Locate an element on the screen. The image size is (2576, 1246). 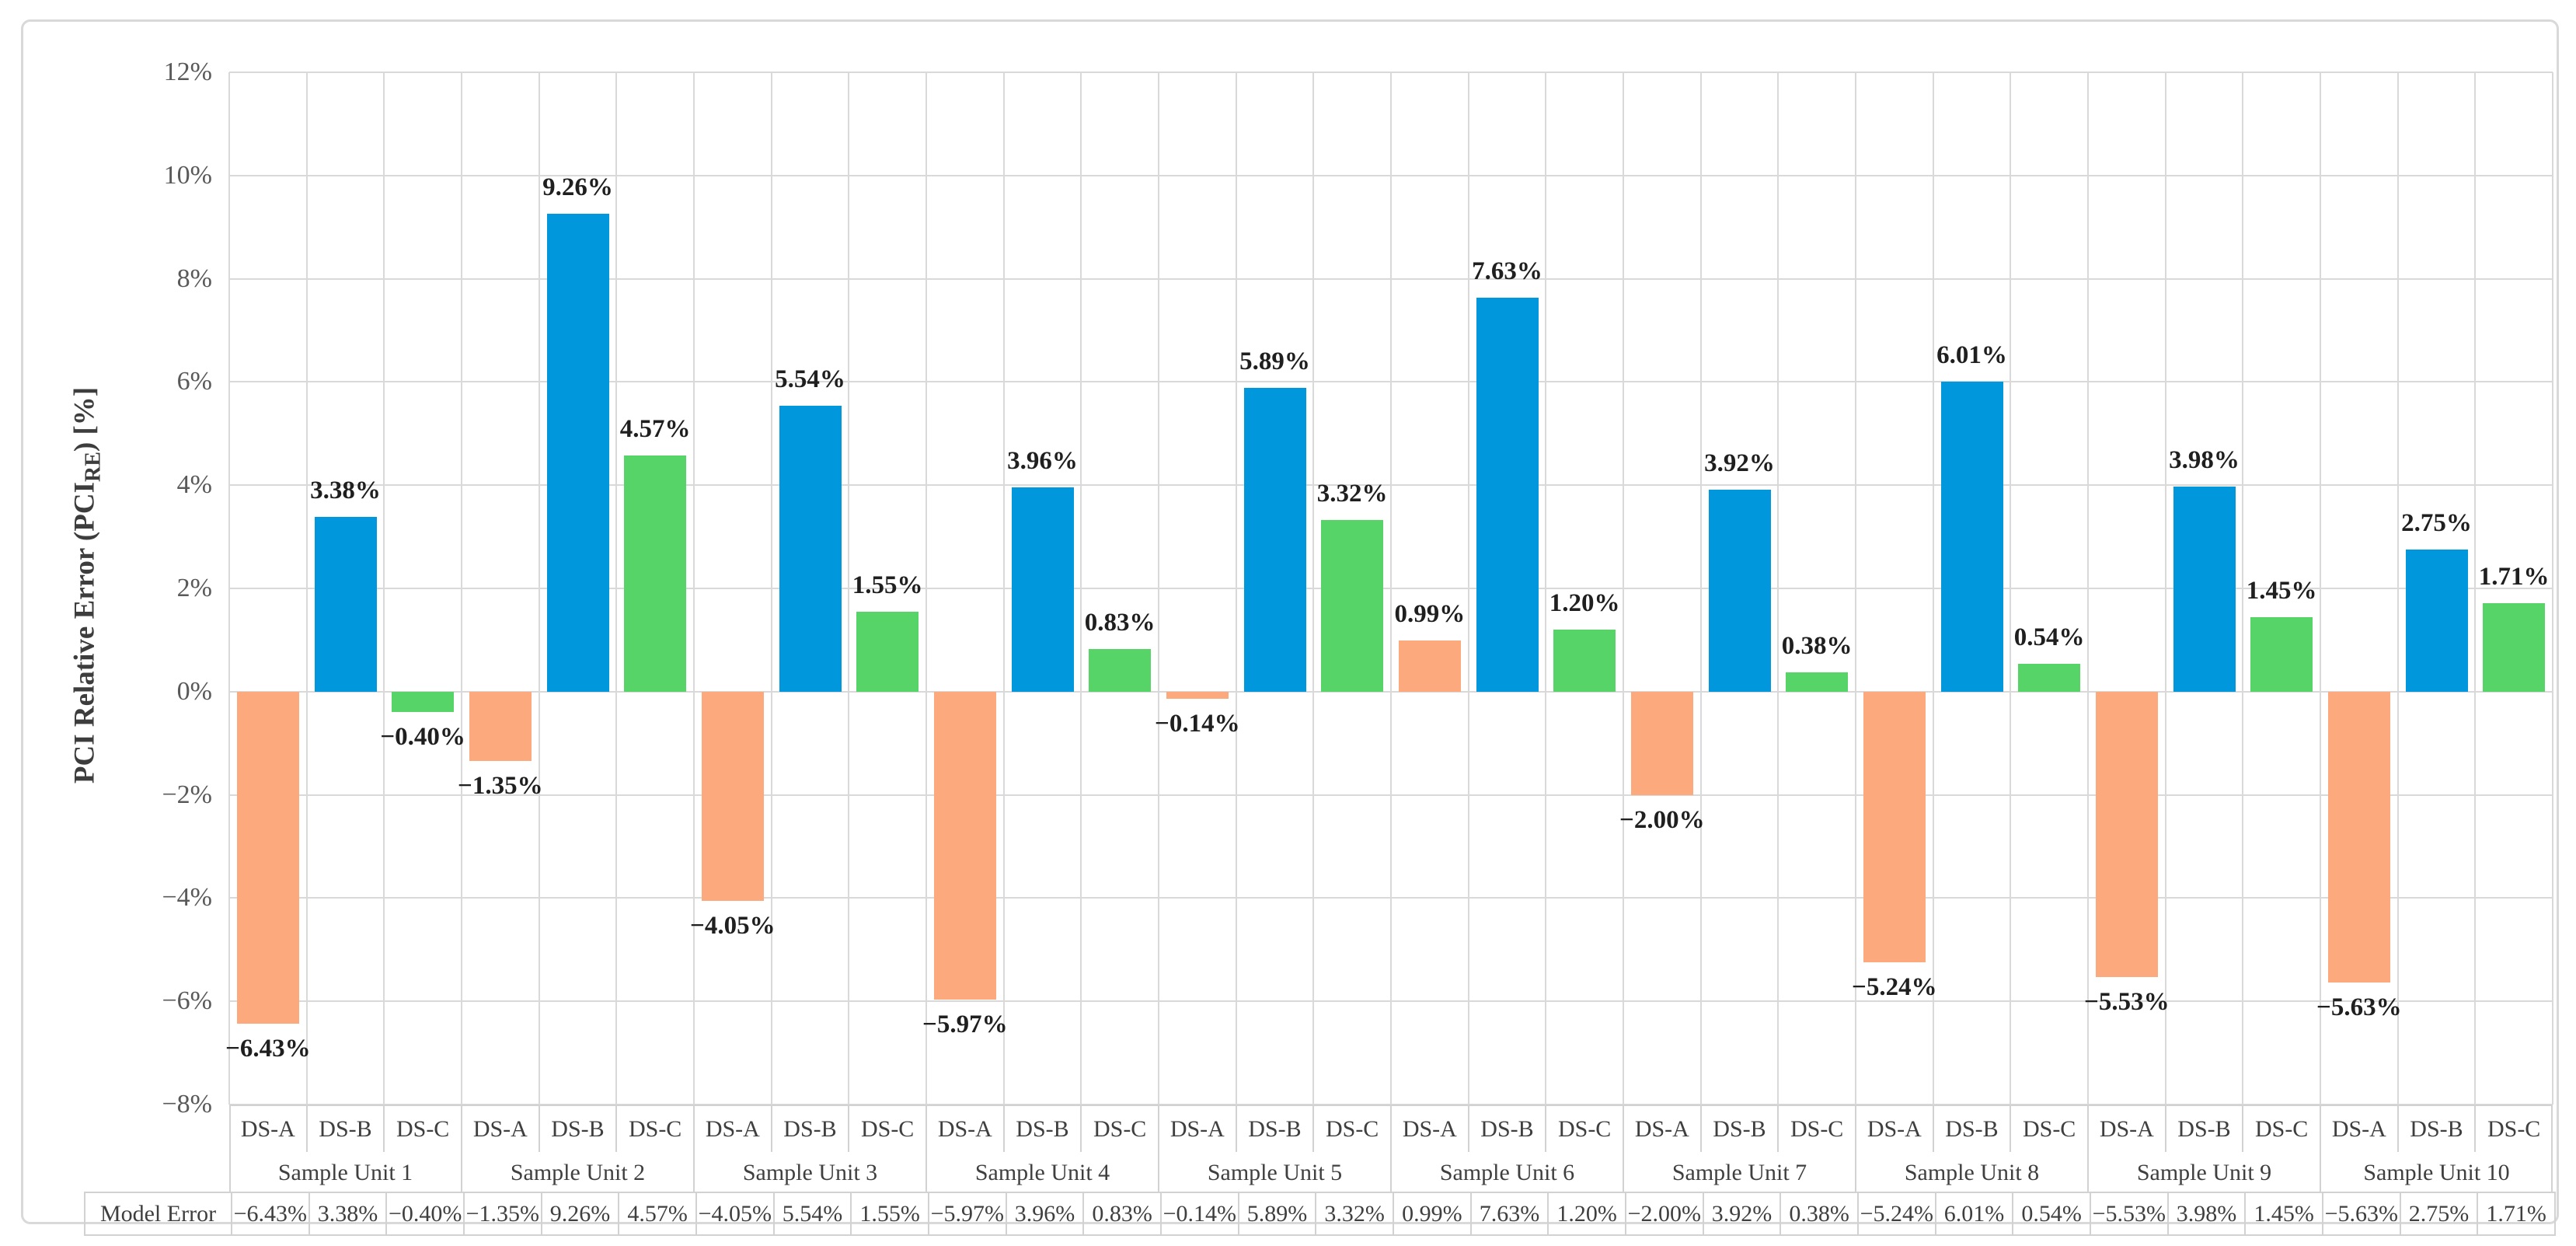
bar-value-label: −4.05% is located at coordinates (733, 925).